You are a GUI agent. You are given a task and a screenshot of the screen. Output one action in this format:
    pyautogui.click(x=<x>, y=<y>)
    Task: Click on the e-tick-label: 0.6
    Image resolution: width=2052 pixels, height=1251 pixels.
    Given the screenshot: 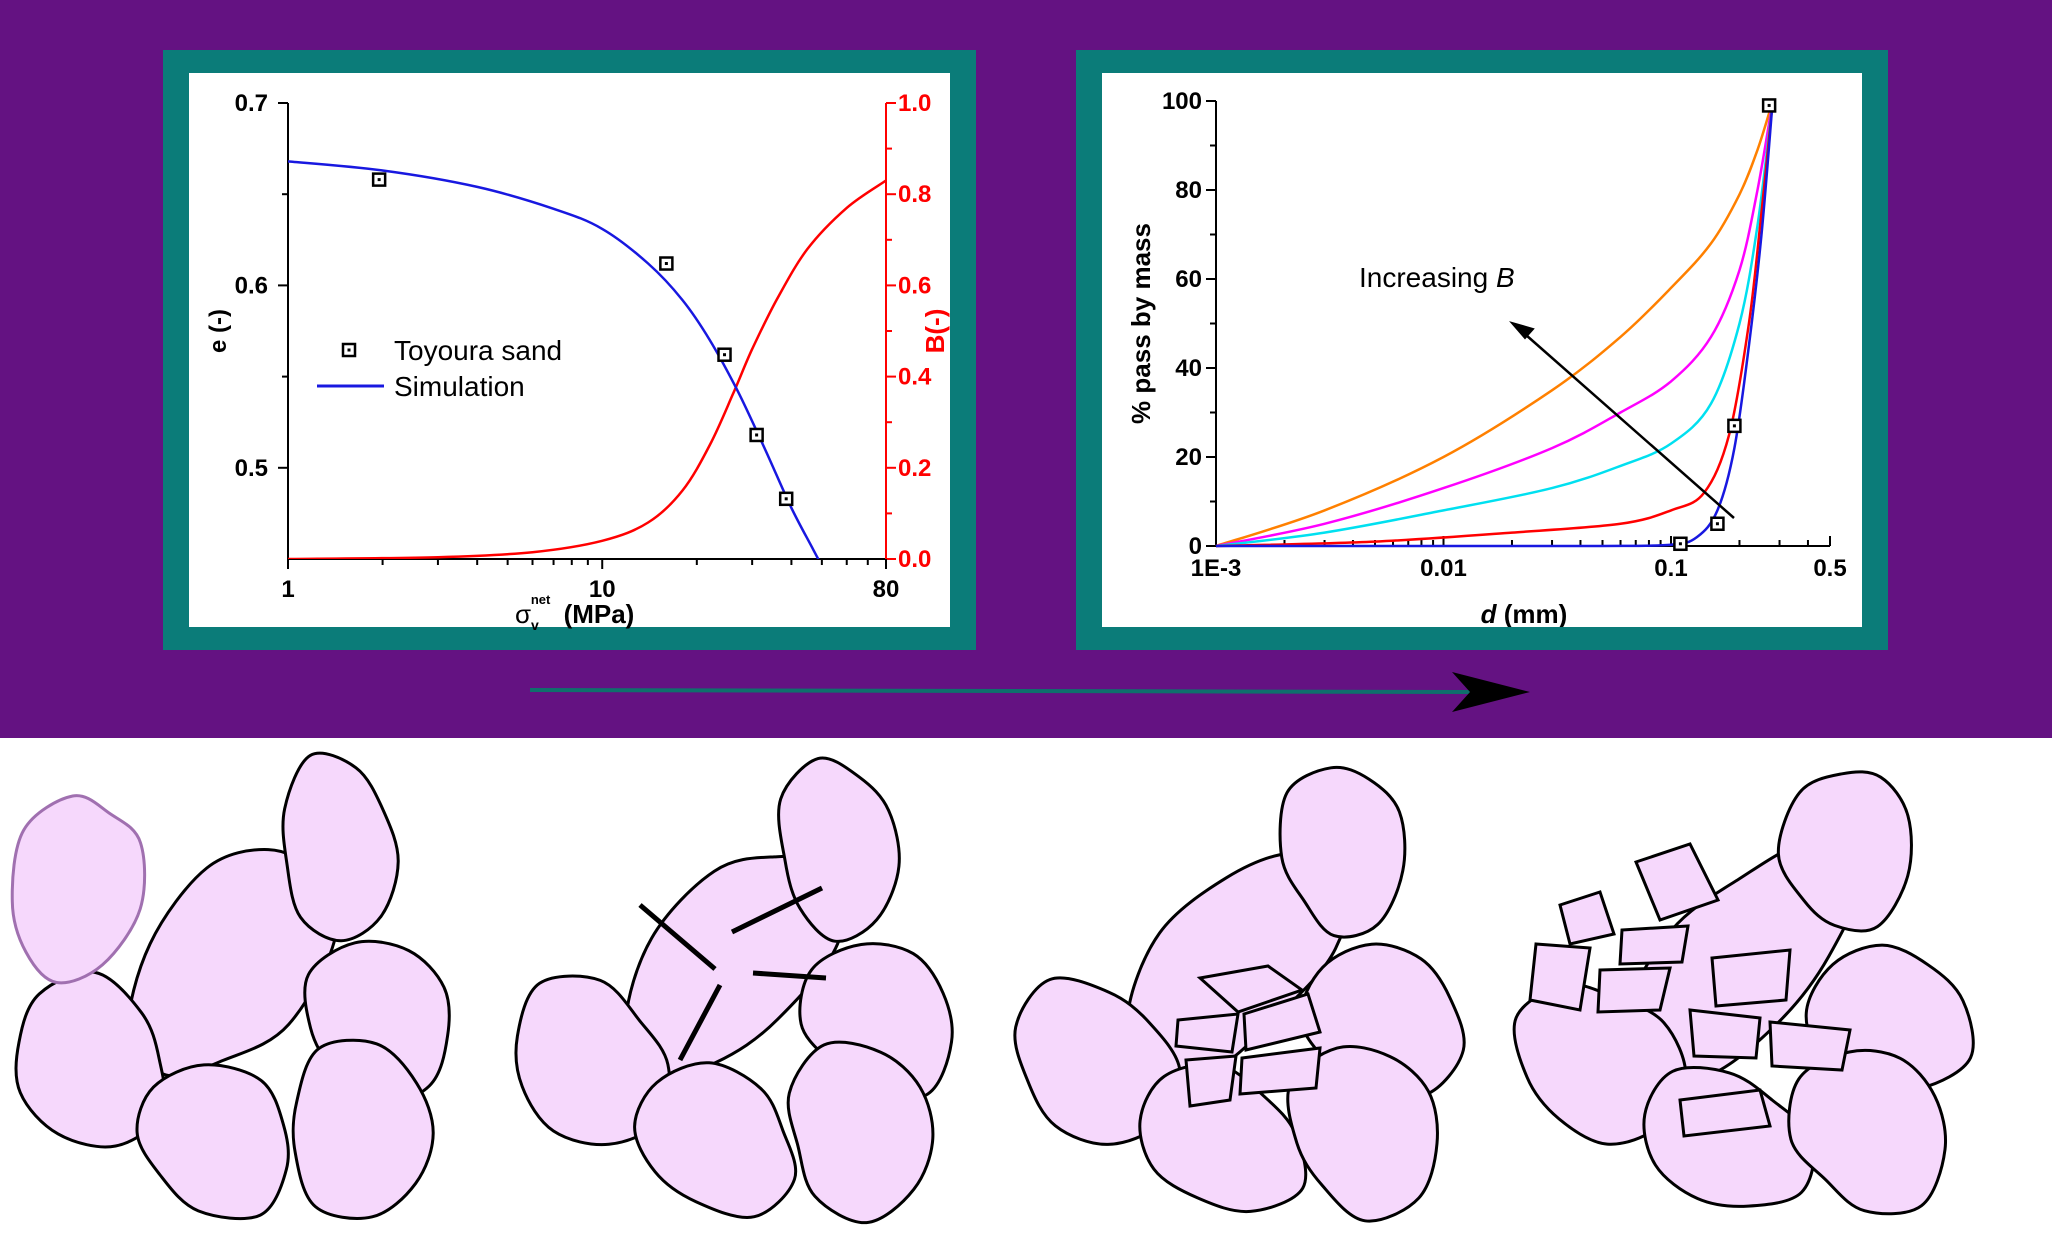 What is the action you would take?
    pyautogui.click(x=251, y=285)
    